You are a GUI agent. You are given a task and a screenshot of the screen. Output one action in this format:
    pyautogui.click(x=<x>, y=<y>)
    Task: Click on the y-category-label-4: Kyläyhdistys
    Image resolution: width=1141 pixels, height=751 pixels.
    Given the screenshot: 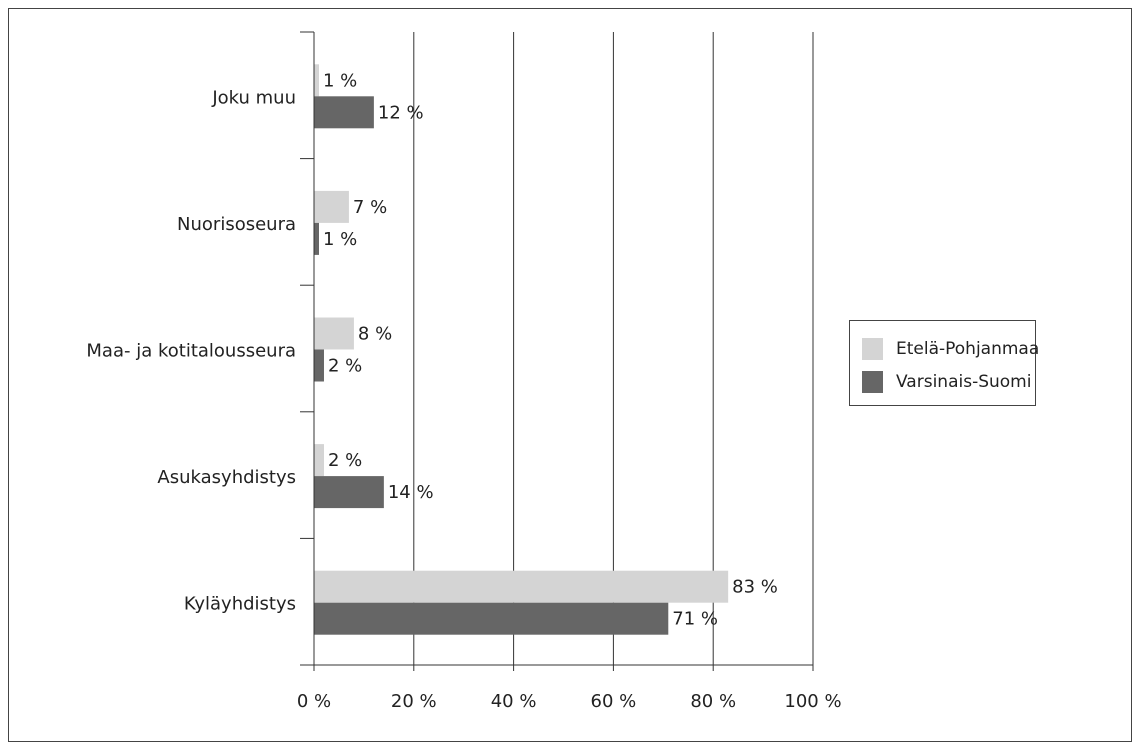 What is the action you would take?
    pyautogui.click(x=240, y=604)
    